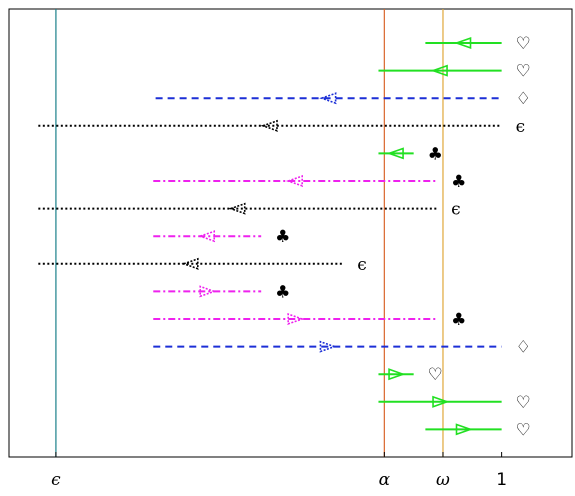  I want to click on tick-label: ω, so click(443, 480).